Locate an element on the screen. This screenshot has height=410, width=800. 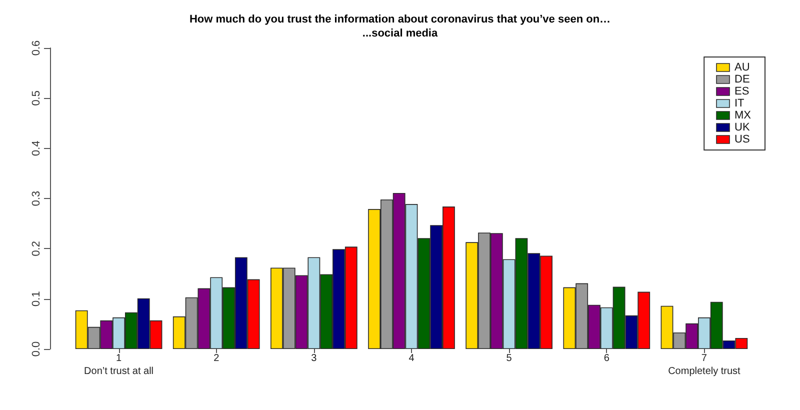
x-tick-label: 1 Don’t trust at all is located at coordinates (119, 365).